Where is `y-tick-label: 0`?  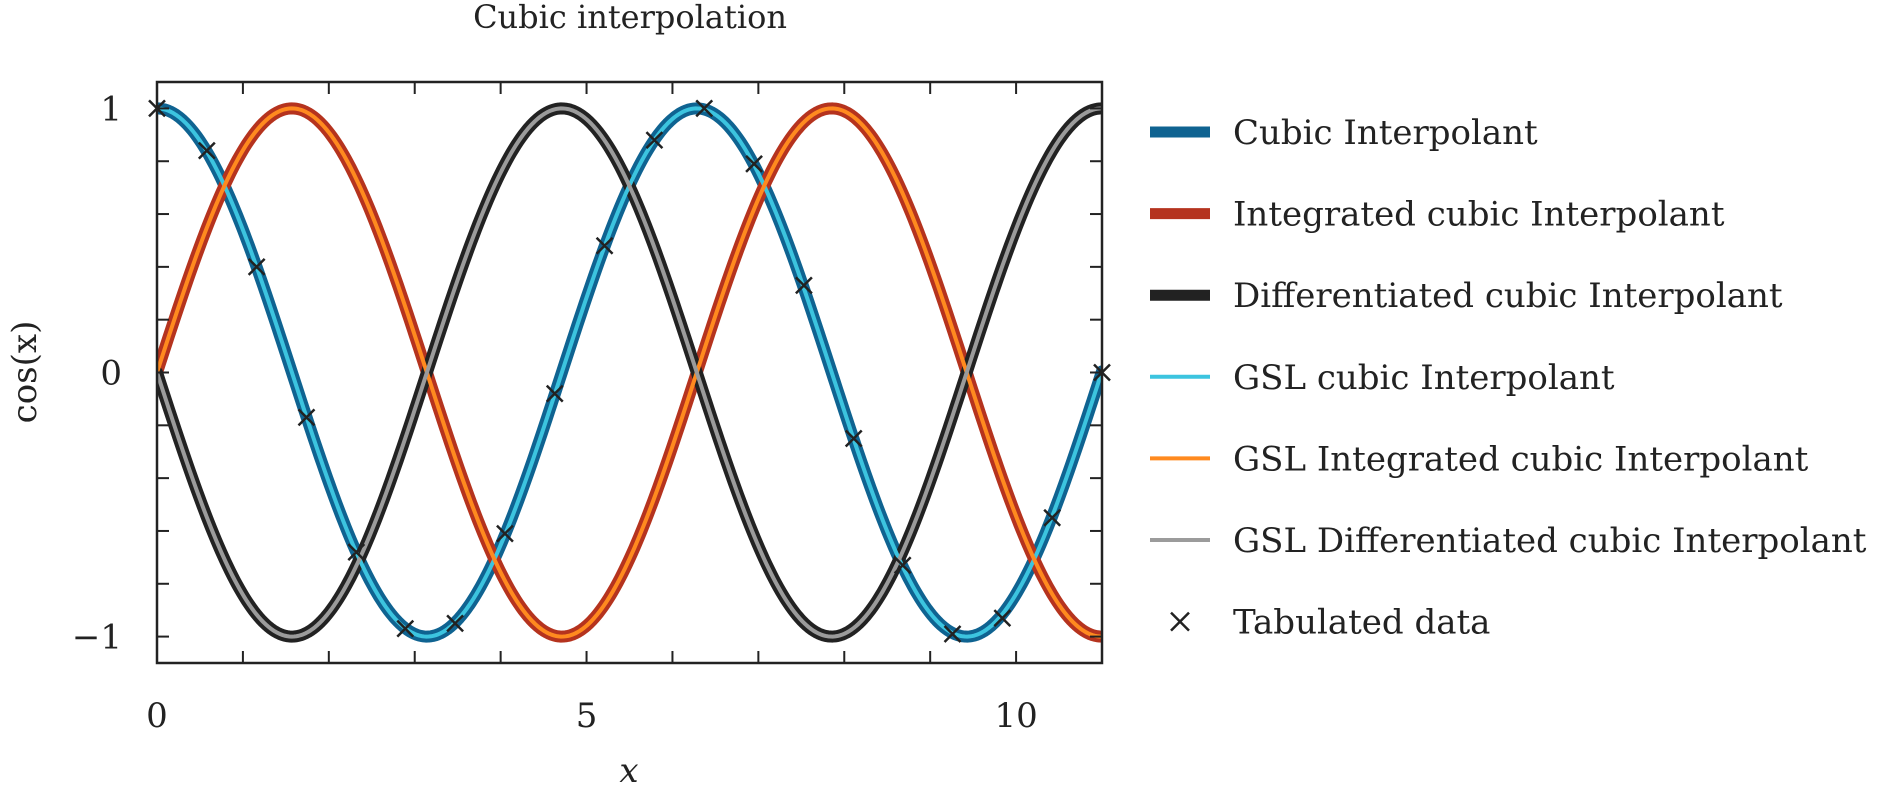 y-tick-label: 0 is located at coordinates (111, 374).